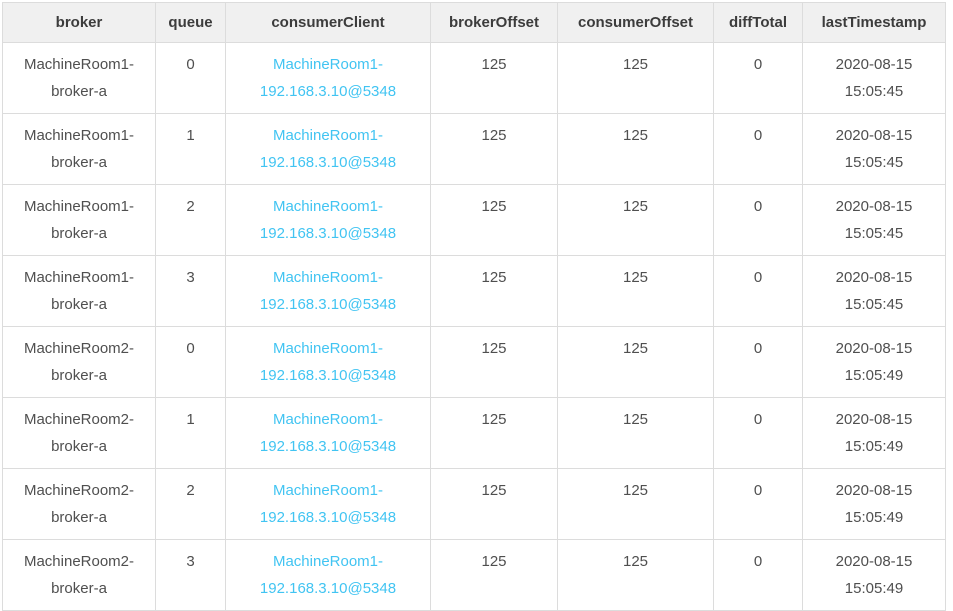 This screenshot has width=953, height=611. What do you see at coordinates (328, 22) in the screenshot?
I see `column-header-consumer-client: consumerClient` at bounding box center [328, 22].